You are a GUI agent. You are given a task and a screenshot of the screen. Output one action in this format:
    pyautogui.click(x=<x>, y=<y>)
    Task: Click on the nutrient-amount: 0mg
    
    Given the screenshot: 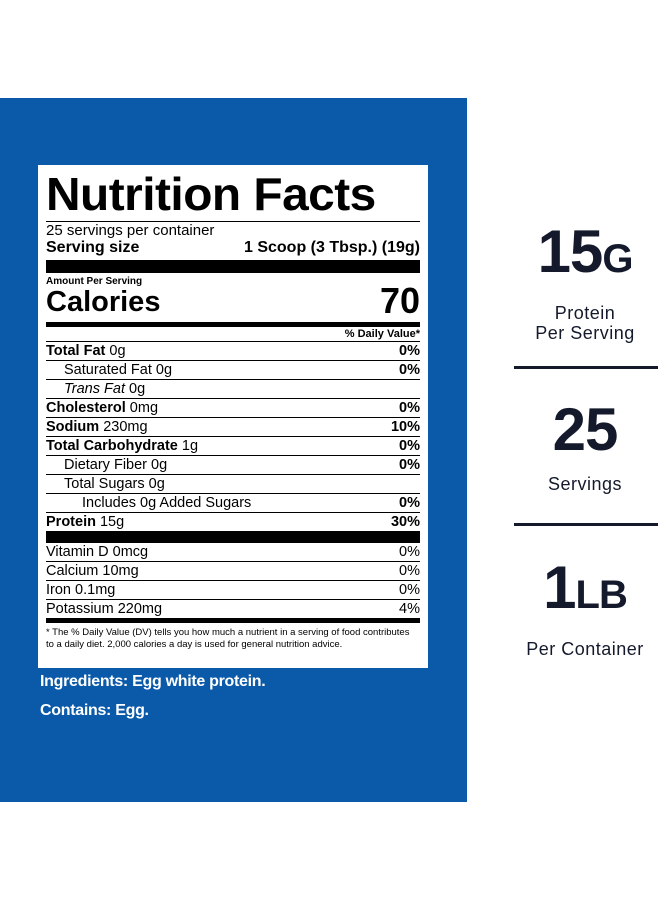 What is the action you would take?
    pyautogui.click(x=144, y=408)
    